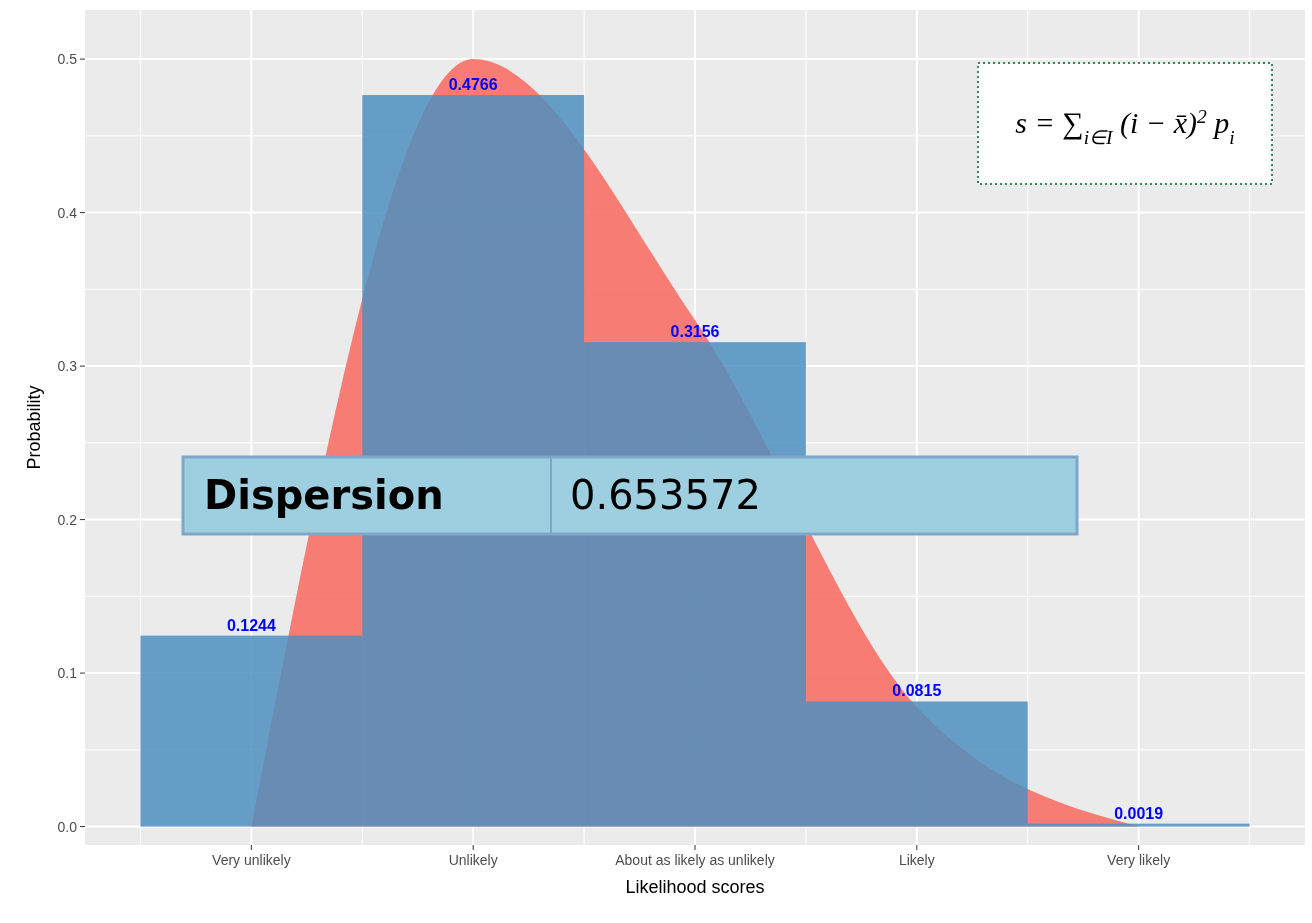  I want to click on x-axis-title: Likelihood scores, so click(695, 887).